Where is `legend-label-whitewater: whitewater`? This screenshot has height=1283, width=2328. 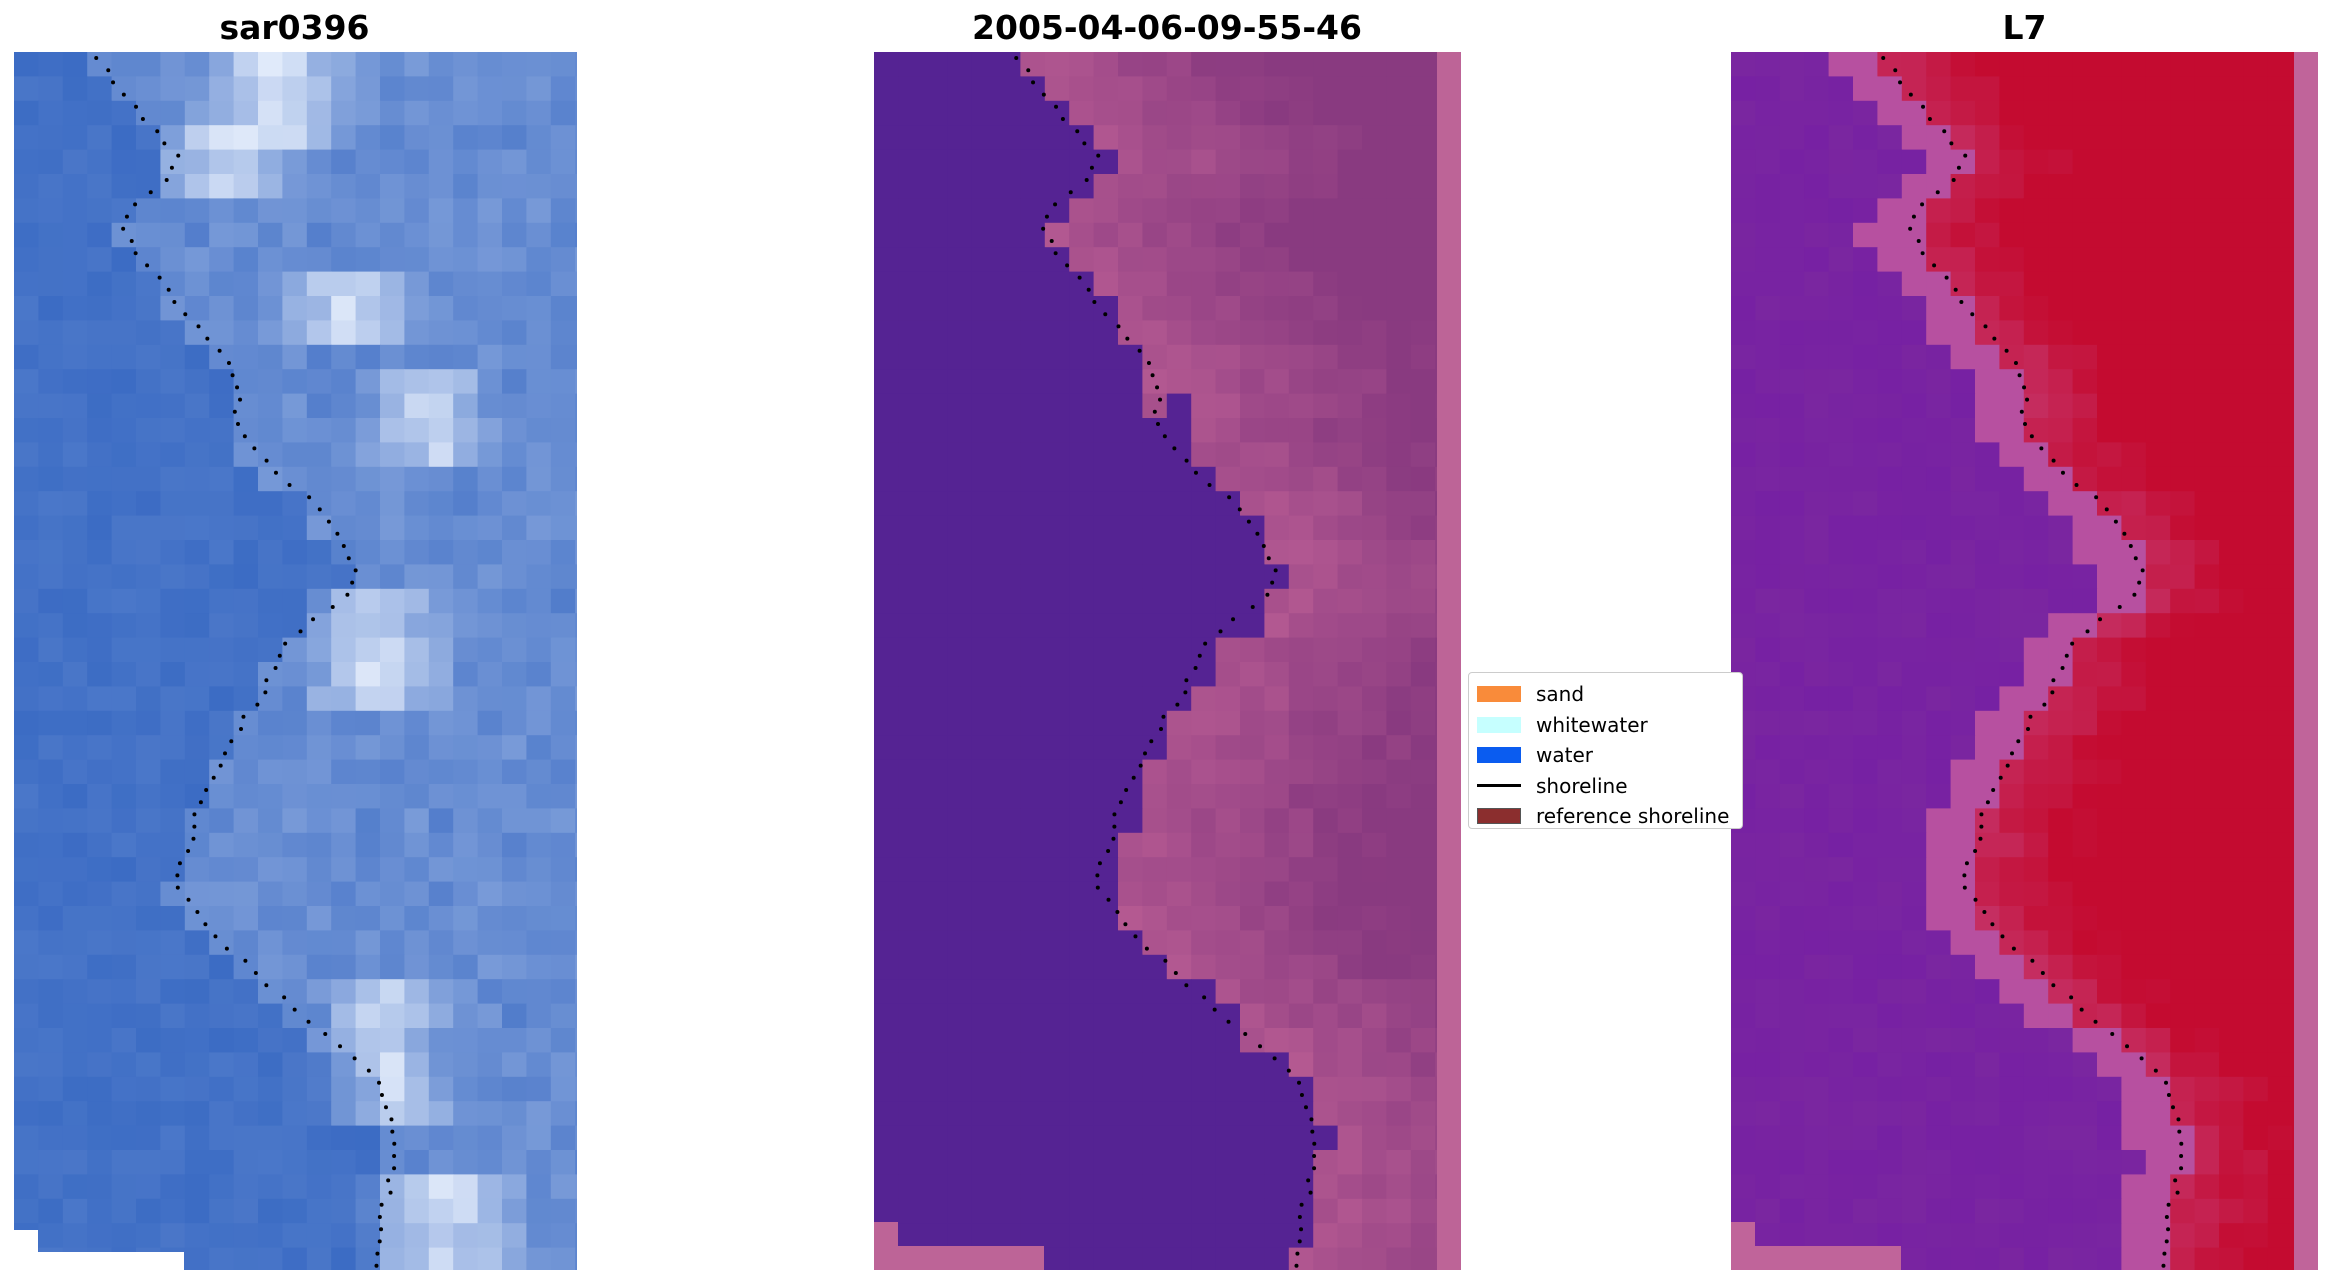
legend-label-whitewater: whitewater is located at coordinates (1592, 724).